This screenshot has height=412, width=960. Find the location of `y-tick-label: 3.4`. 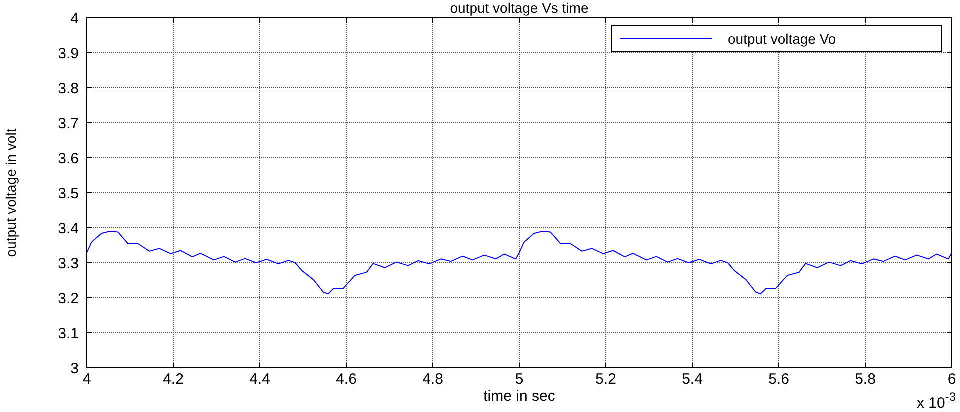

y-tick-label: 3.4 is located at coordinates (68, 229).